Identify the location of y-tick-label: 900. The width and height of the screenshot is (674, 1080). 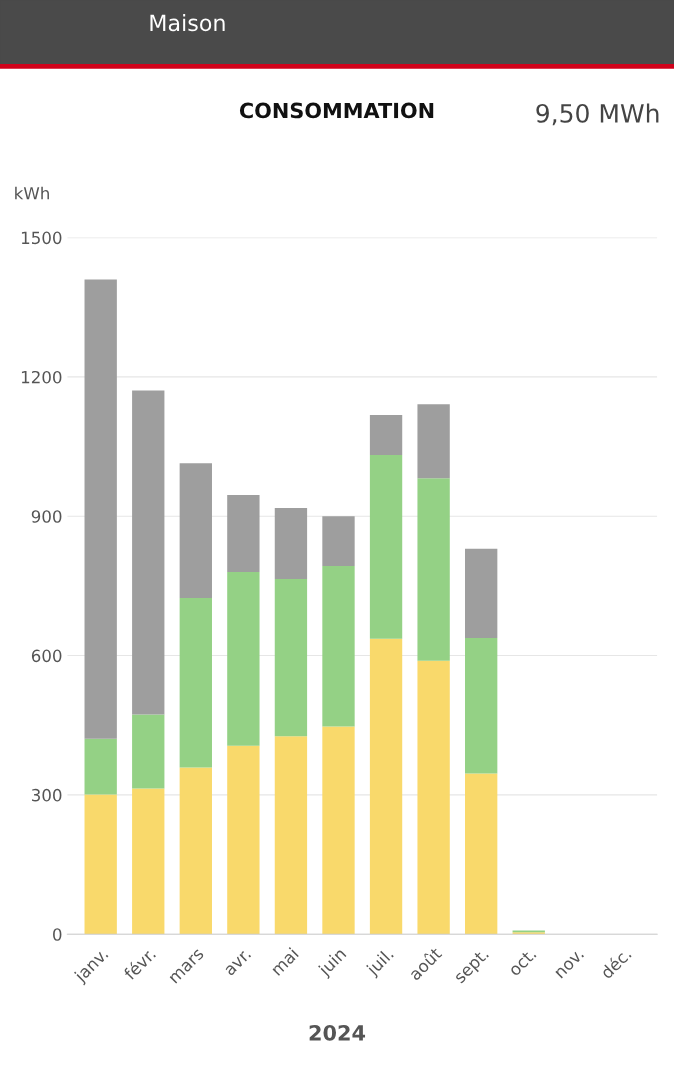
(46, 516).